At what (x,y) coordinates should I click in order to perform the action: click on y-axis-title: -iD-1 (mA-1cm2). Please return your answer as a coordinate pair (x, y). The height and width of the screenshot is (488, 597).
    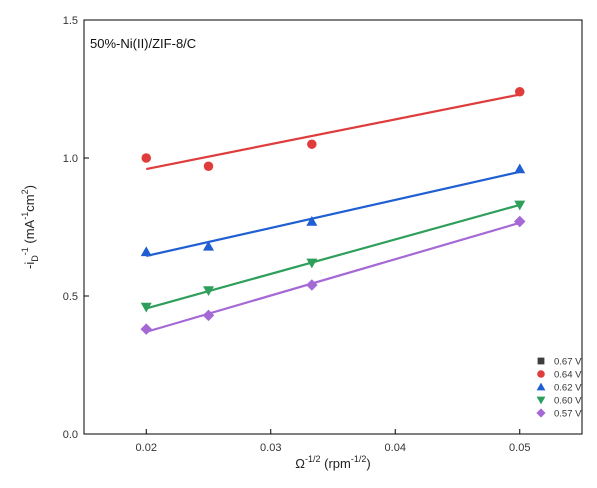
    Looking at the image, I should click on (30, 227).